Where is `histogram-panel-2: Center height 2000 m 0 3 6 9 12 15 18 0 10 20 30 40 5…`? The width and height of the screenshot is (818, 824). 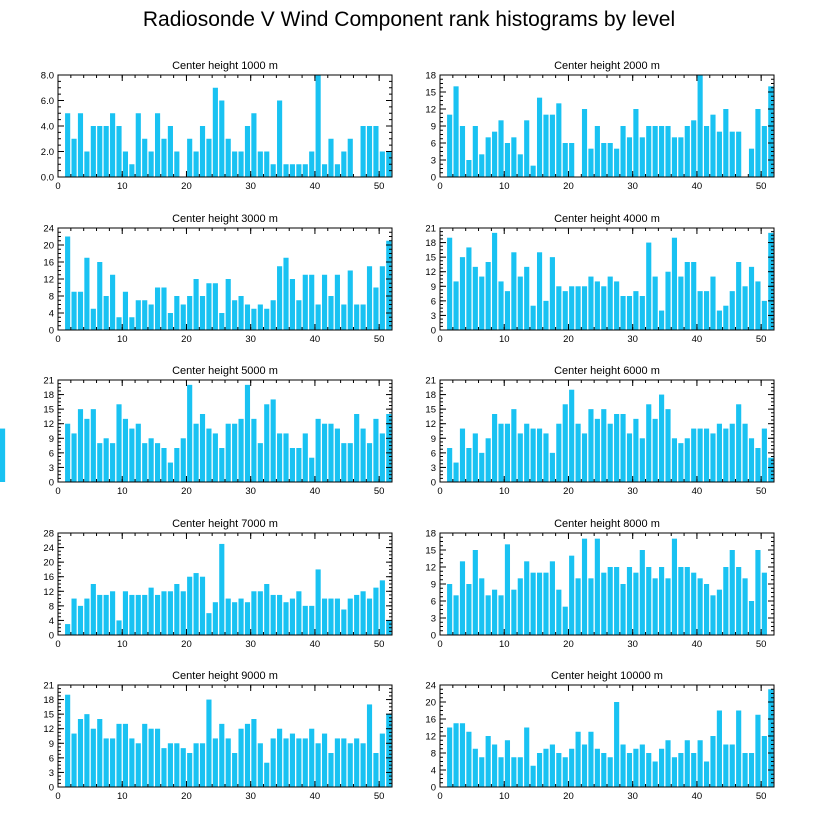
histogram-panel-2: Center height 2000 m 0 3 6 9 12 15 18 0 10 20 30 40 5… is located at coordinates (600, 126).